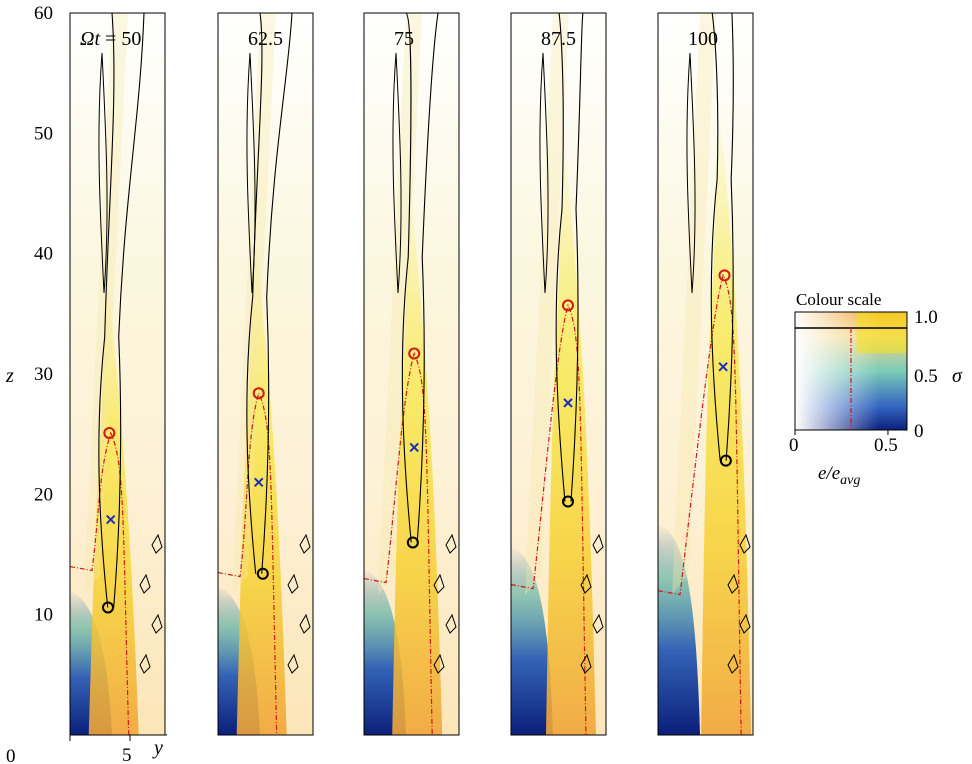 Image resolution: width=972 pixels, height=764 pixels. Describe the element at coordinates (794, 445) in the screenshot. I see `colour-scale-x-tick-0: 0` at that location.